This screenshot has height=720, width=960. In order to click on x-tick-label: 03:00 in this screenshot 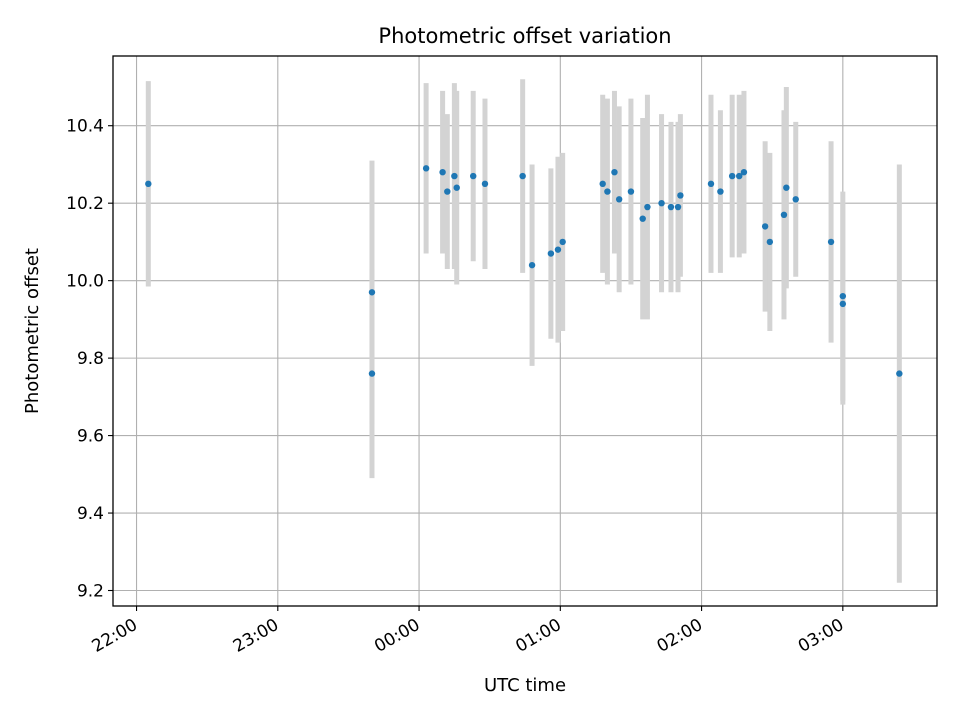, I will do `click(821, 636)`.